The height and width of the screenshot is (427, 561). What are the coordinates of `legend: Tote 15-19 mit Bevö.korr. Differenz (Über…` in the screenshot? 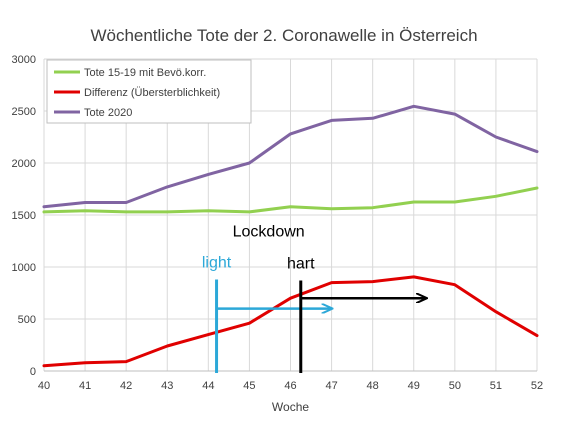 It's located at (149, 91).